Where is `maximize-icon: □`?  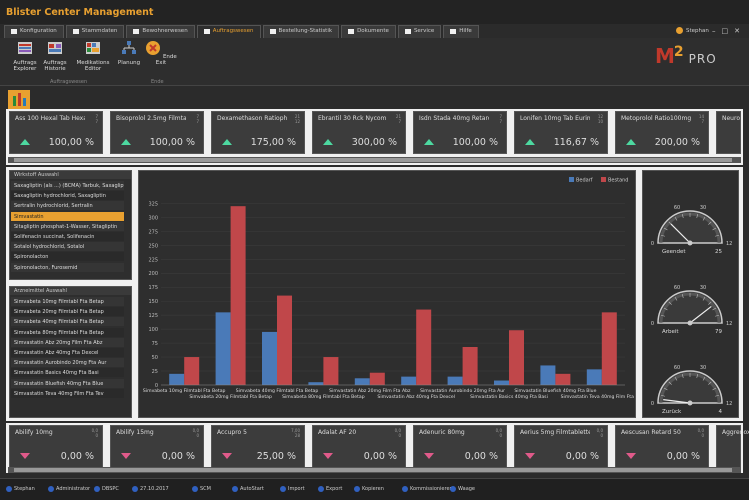 maximize-icon: □ is located at coordinates (725, 31).